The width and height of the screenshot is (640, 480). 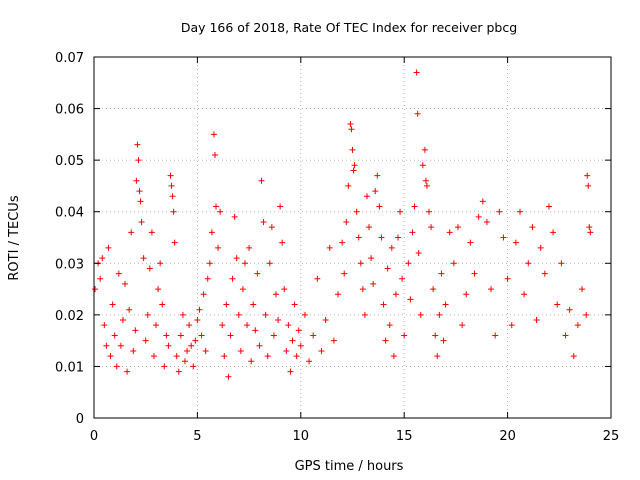 What do you see at coordinates (69, 367) in the screenshot?
I see `y-tick-label: 0.01` at bounding box center [69, 367].